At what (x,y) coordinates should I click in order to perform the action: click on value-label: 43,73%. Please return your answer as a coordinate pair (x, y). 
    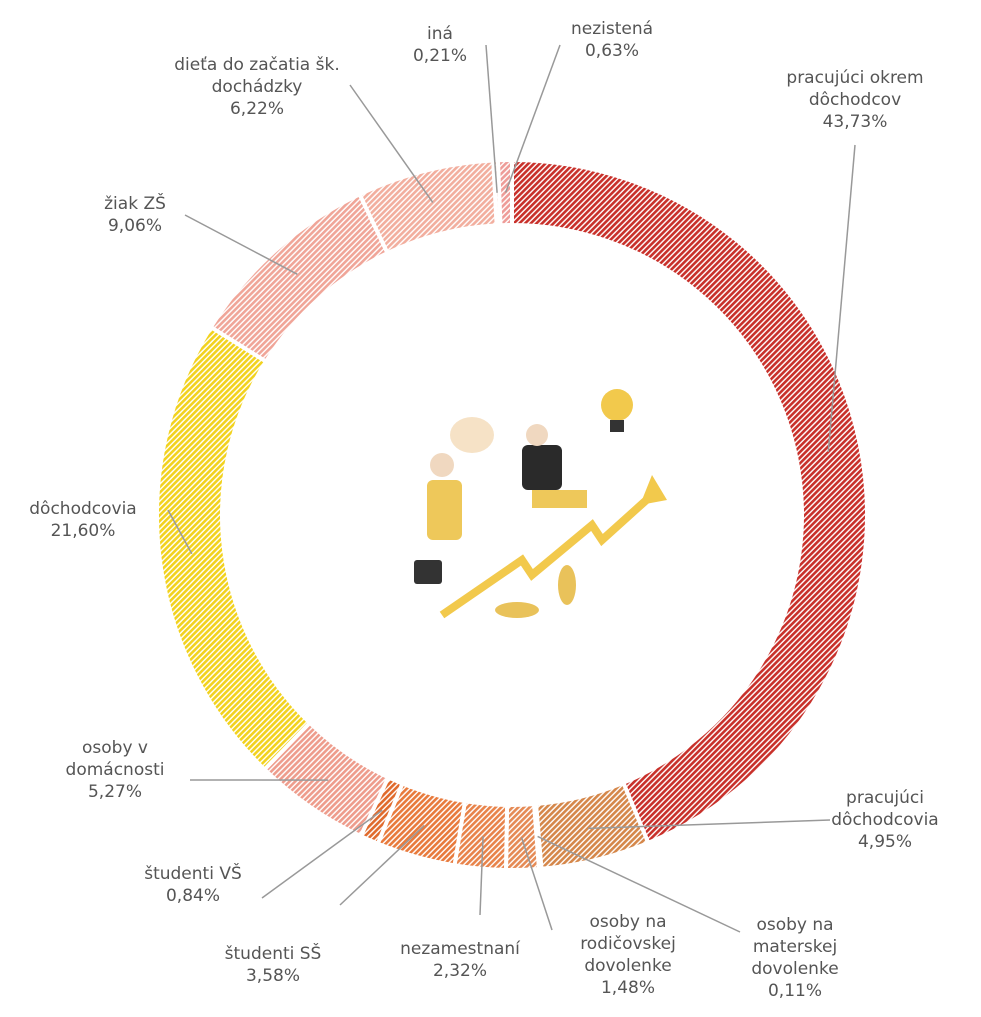
    Looking at the image, I should click on (855, 122).